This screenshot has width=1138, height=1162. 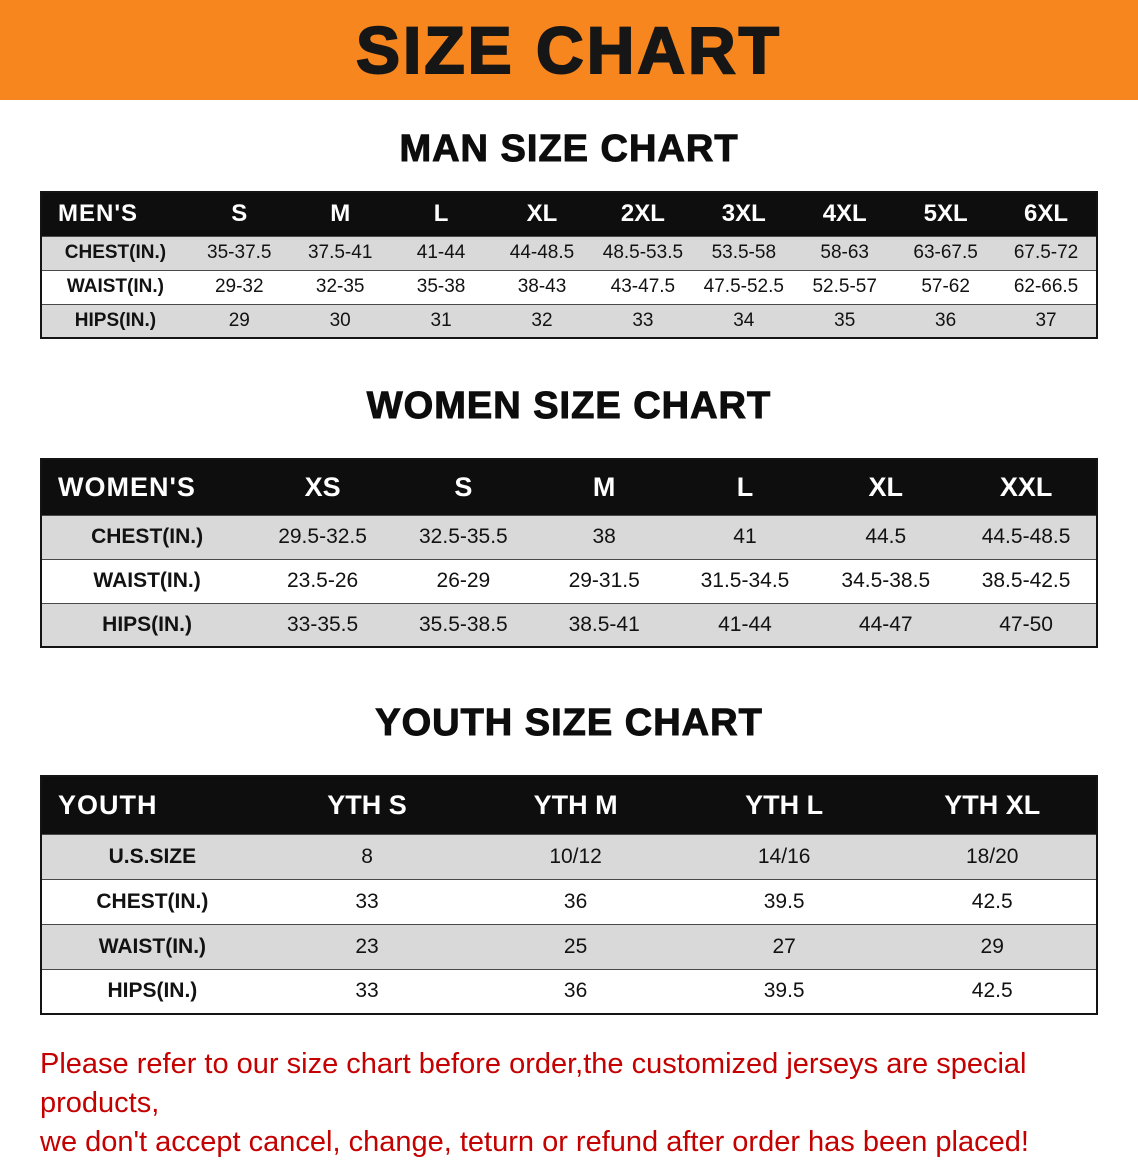 What do you see at coordinates (147, 580) in the screenshot?
I see `women-row-label-waist-in: WAIST(IN.)` at bounding box center [147, 580].